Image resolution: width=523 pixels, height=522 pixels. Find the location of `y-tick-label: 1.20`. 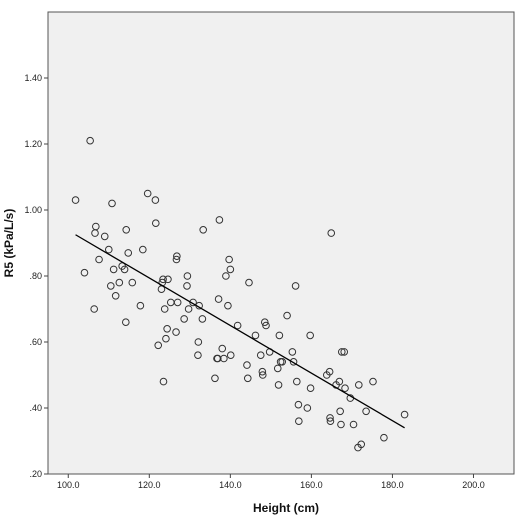

y-tick-label: 1.20 is located at coordinates (33, 144).